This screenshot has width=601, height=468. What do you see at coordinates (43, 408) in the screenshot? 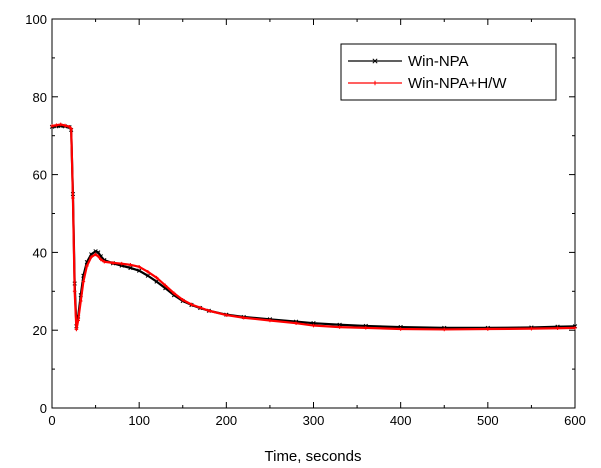
I see `y-tick-label: 0` at bounding box center [43, 408].